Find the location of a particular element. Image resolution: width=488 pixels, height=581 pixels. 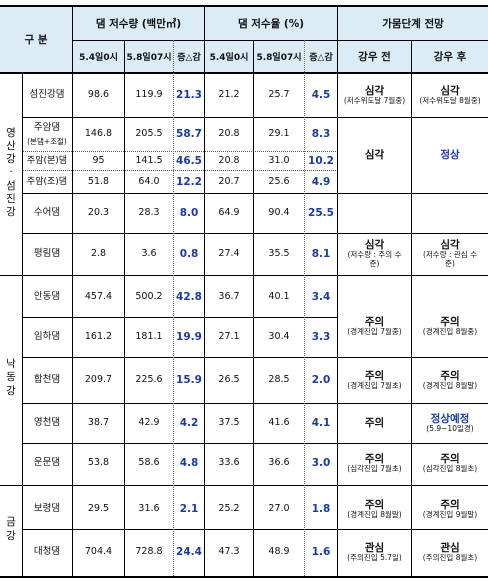

table-cell: 8.3 is located at coordinates (321, 134).